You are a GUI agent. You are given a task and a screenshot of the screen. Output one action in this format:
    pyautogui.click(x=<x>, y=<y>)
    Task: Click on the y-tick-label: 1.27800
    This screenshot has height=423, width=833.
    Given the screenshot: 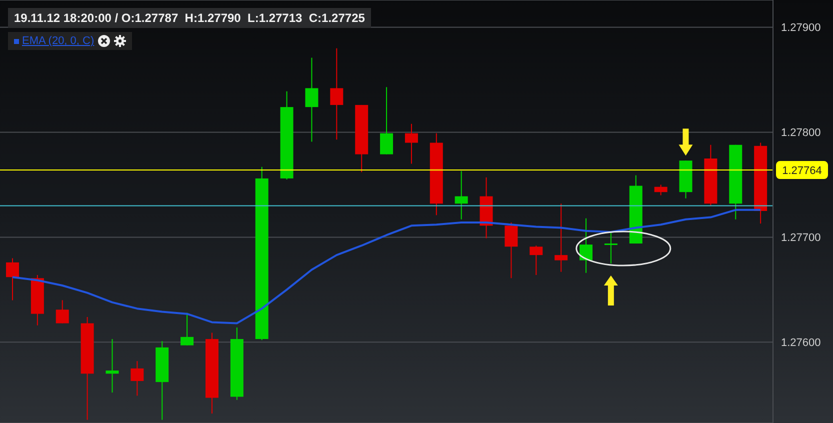 What is the action you would take?
    pyautogui.click(x=801, y=133)
    